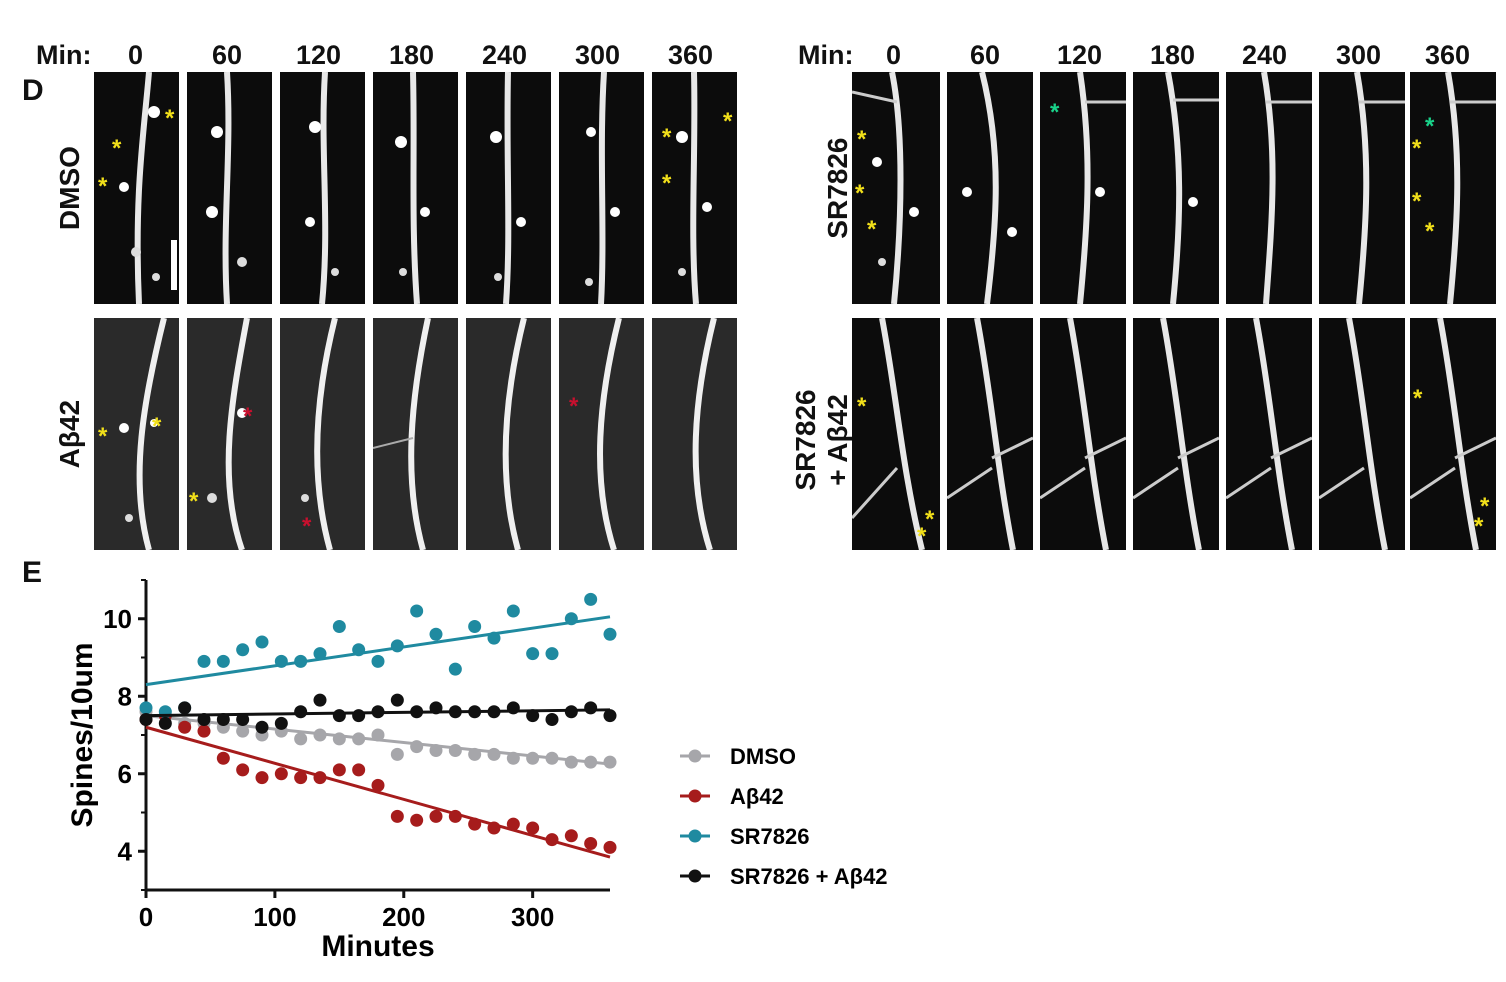 The width and height of the screenshot is (1506, 982). I want to click on right-time-0: 0, so click(894, 55).